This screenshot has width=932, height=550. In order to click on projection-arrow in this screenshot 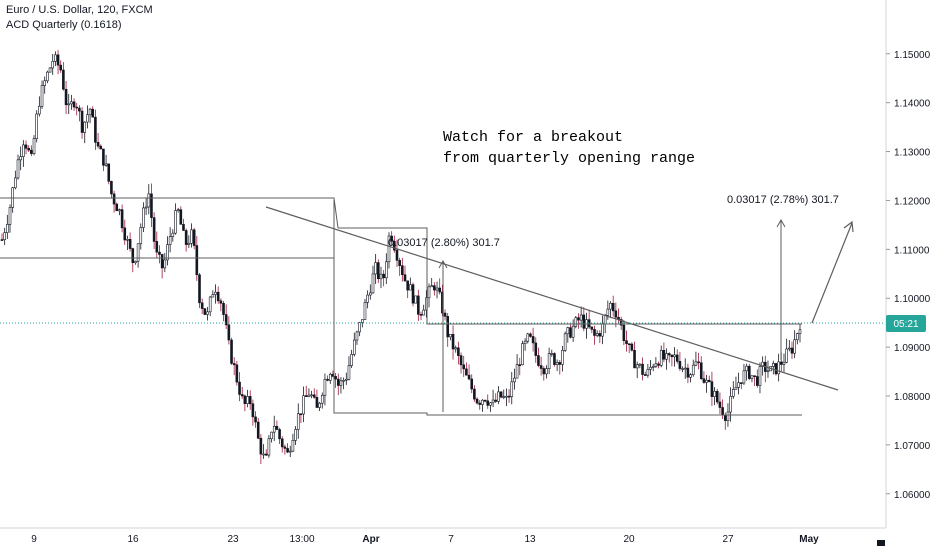, I will do `click(832, 273)`.